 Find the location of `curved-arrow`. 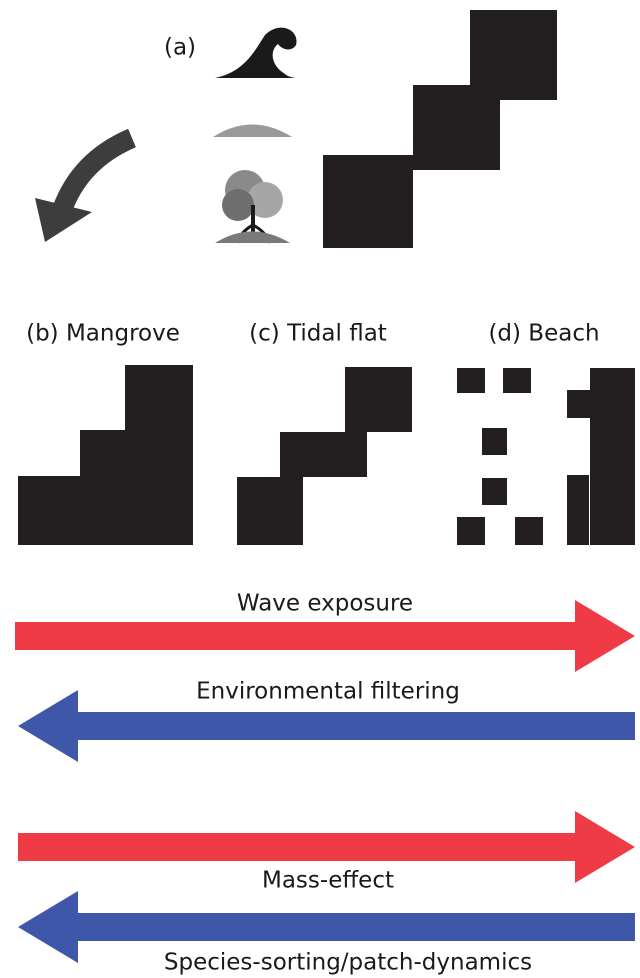

curved-arrow is located at coordinates (86, 185).